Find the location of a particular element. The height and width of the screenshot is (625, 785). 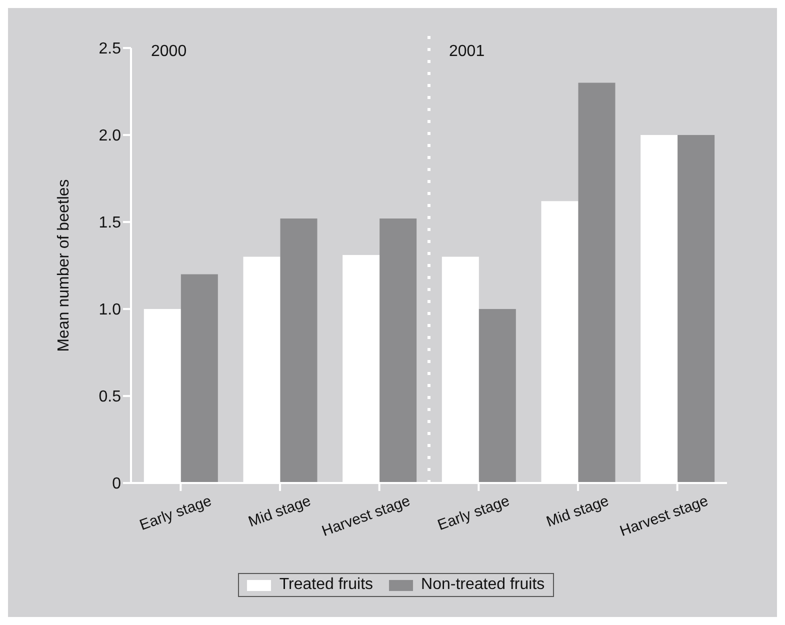

legend-label: Treated fruits is located at coordinates (326, 585).